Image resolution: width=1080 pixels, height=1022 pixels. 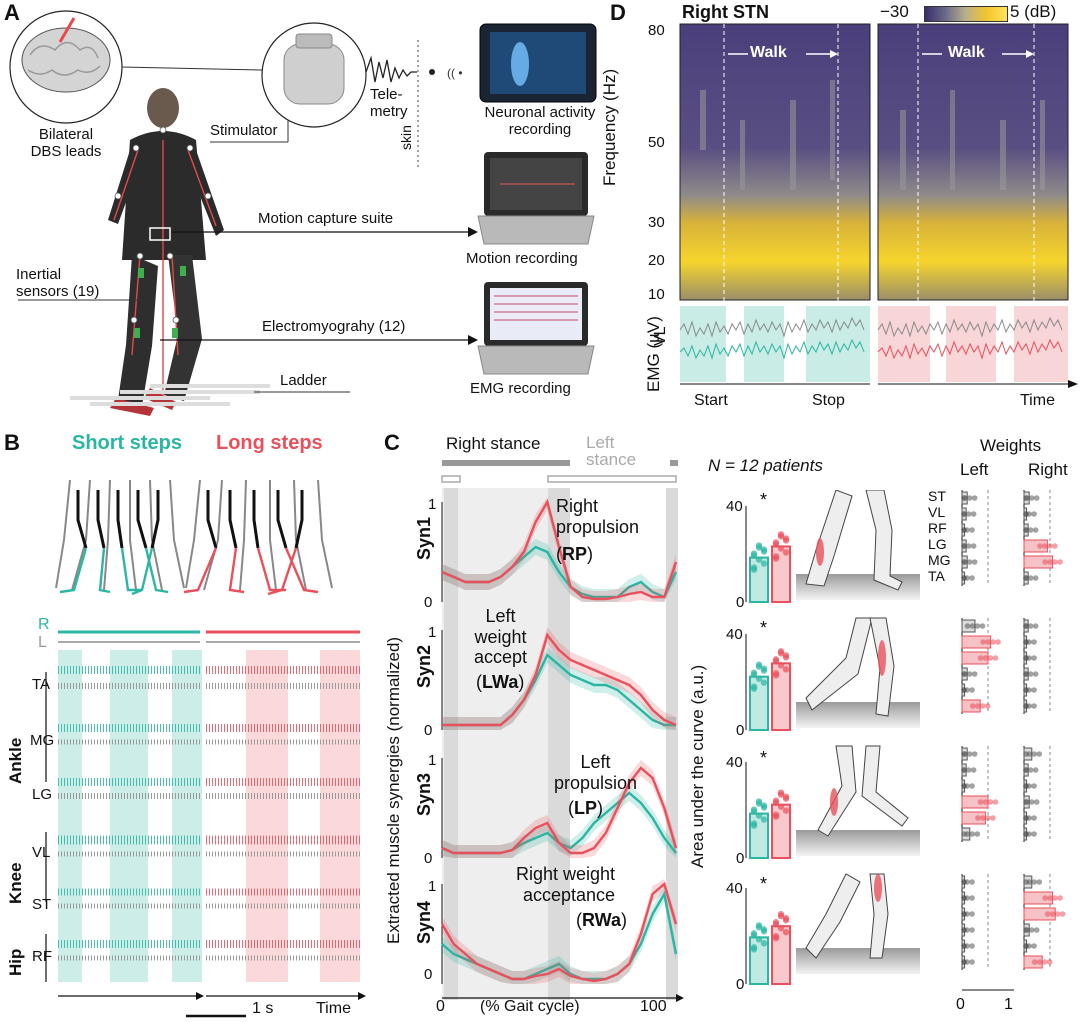 What do you see at coordinates (42, 794) in the screenshot?
I see `muscle-lg: LG` at bounding box center [42, 794].